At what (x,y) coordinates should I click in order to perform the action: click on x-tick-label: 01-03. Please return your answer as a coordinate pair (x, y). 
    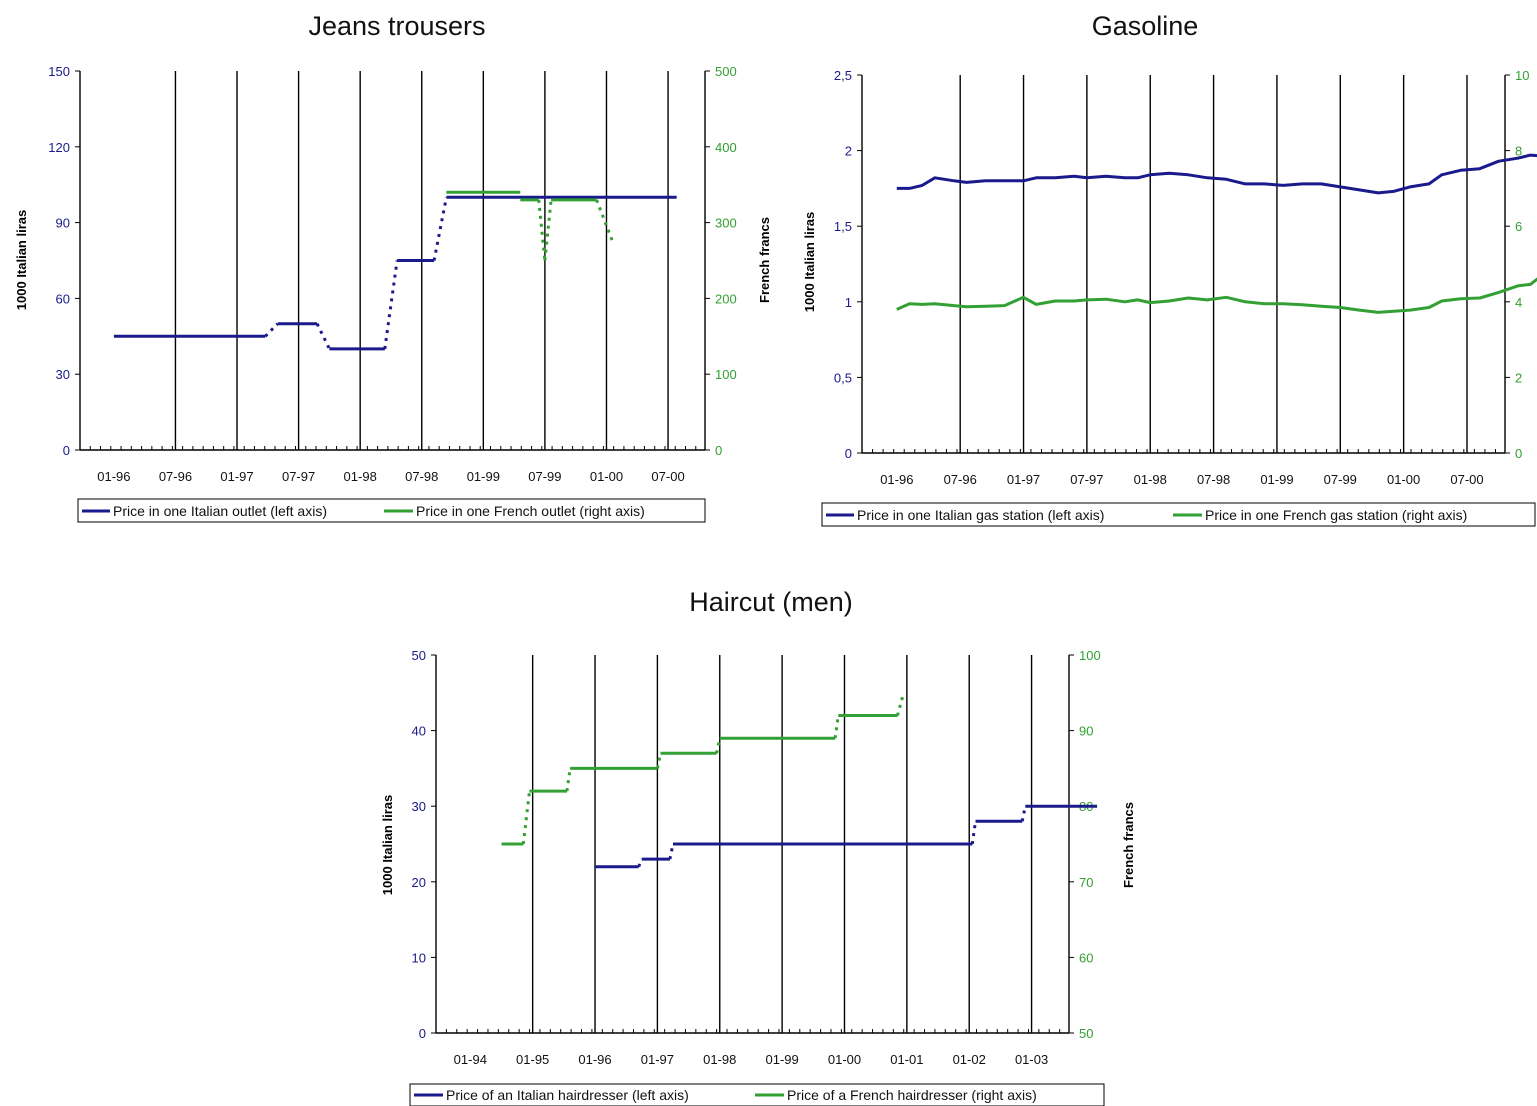
    Looking at the image, I should click on (1031, 1059).